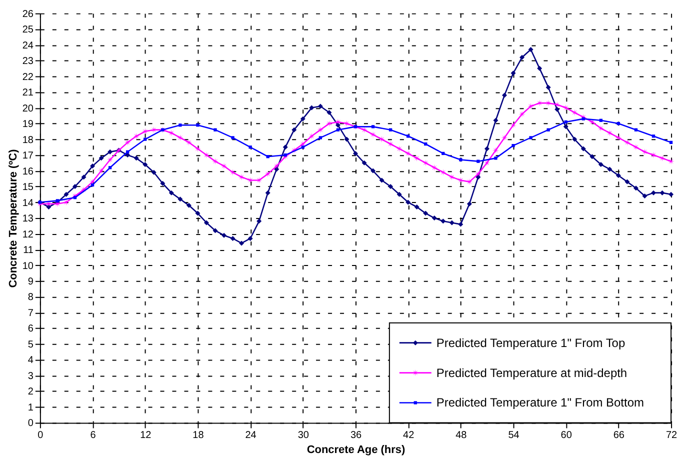 The height and width of the screenshot is (468, 691). Describe the element at coordinates (28, 172) in the screenshot. I see `y-tick-label: 16` at that location.